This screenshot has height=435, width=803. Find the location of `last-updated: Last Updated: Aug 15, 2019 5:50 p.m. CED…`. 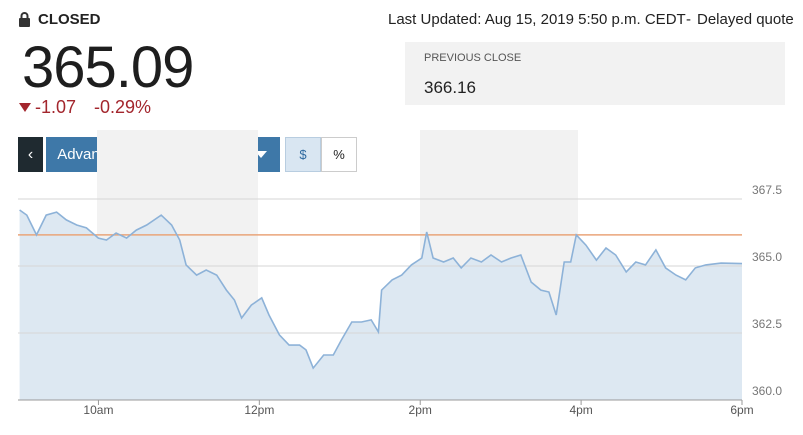

last-updated: Last Updated: Aug 15, 2019 5:50 p.m. CED… is located at coordinates (537, 19).